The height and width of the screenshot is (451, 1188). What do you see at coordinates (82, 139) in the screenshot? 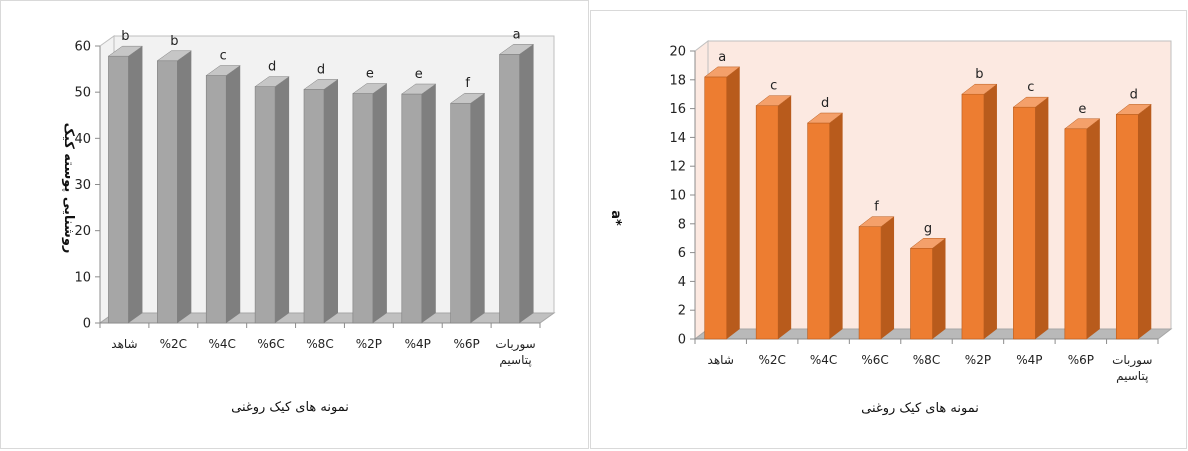
I see `y-tick-label: 40` at bounding box center [82, 139].